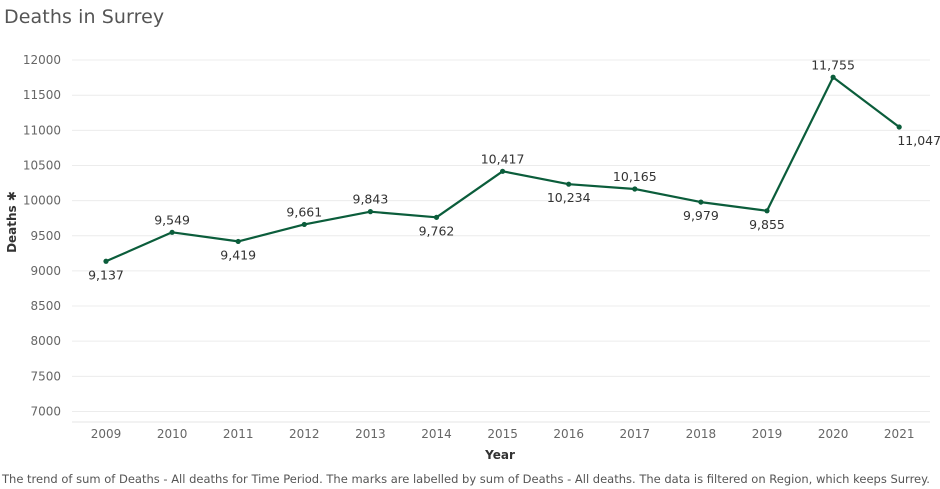 The height and width of the screenshot is (489, 940). What do you see at coordinates (42, 60) in the screenshot?
I see `y-tick-label: 12000` at bounding box center [42, 60].